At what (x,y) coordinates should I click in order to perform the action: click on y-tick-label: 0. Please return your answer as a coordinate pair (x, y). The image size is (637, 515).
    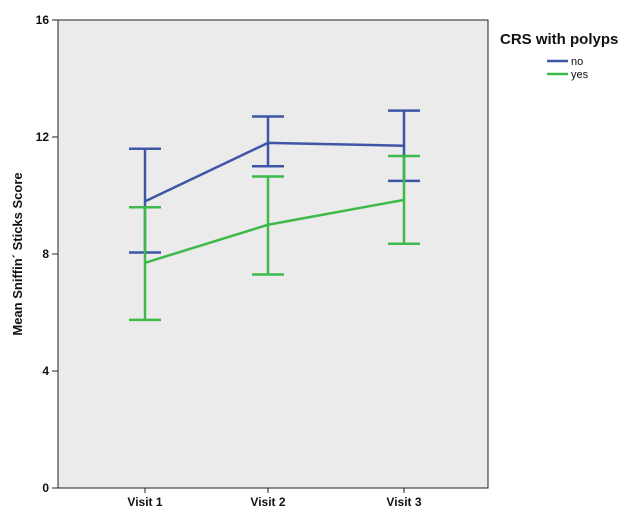
    Looking at the image, I should click on (45, 488).